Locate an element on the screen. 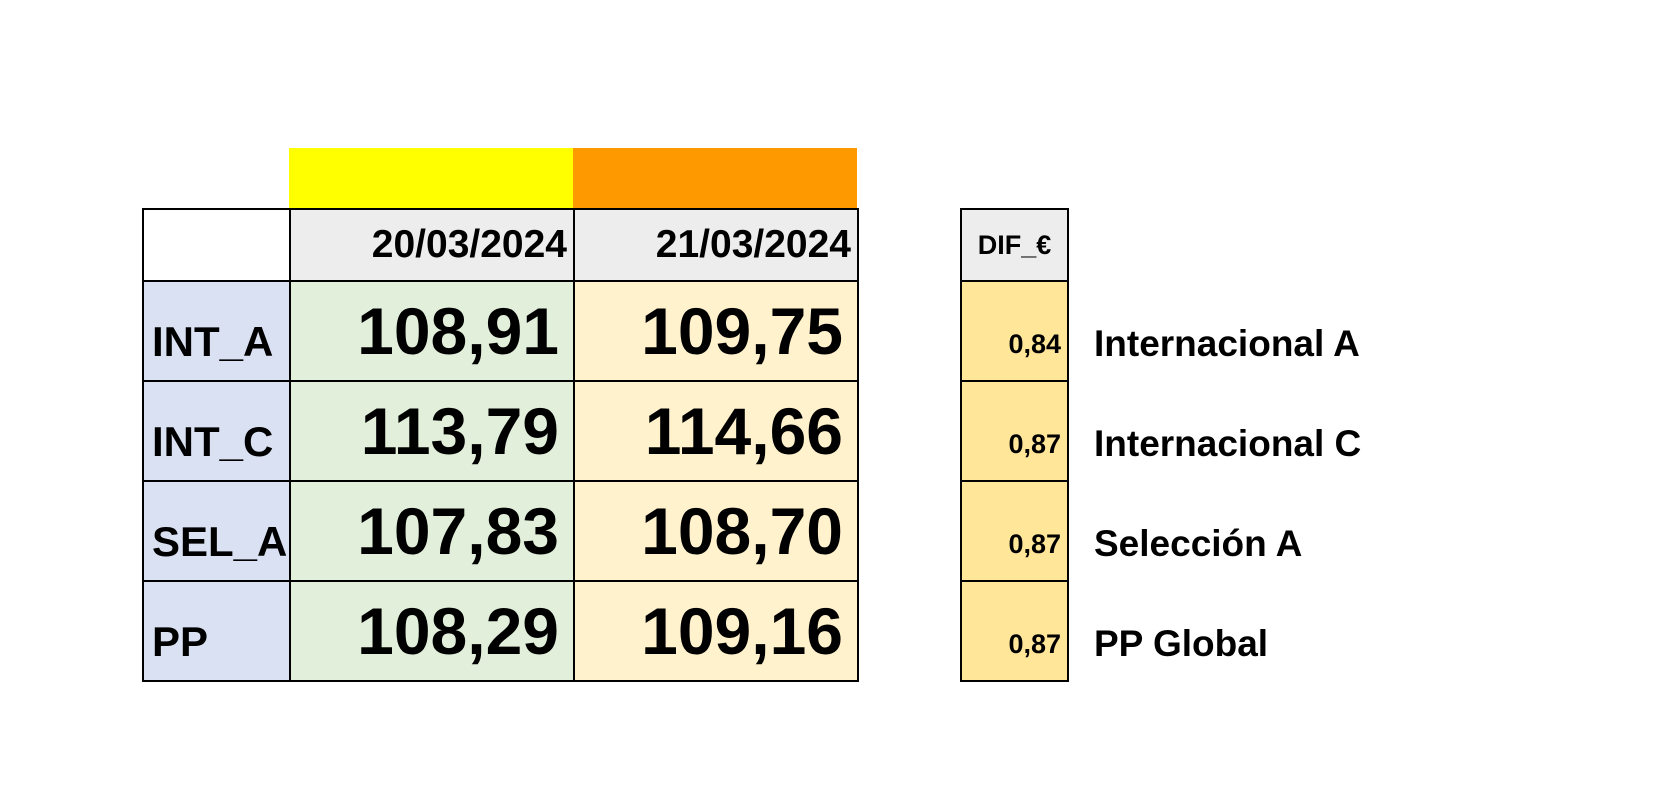 The width and height of the screenshot is (1654, 812). fund-name-label: Selección A is located at coordinates (1198, 543).